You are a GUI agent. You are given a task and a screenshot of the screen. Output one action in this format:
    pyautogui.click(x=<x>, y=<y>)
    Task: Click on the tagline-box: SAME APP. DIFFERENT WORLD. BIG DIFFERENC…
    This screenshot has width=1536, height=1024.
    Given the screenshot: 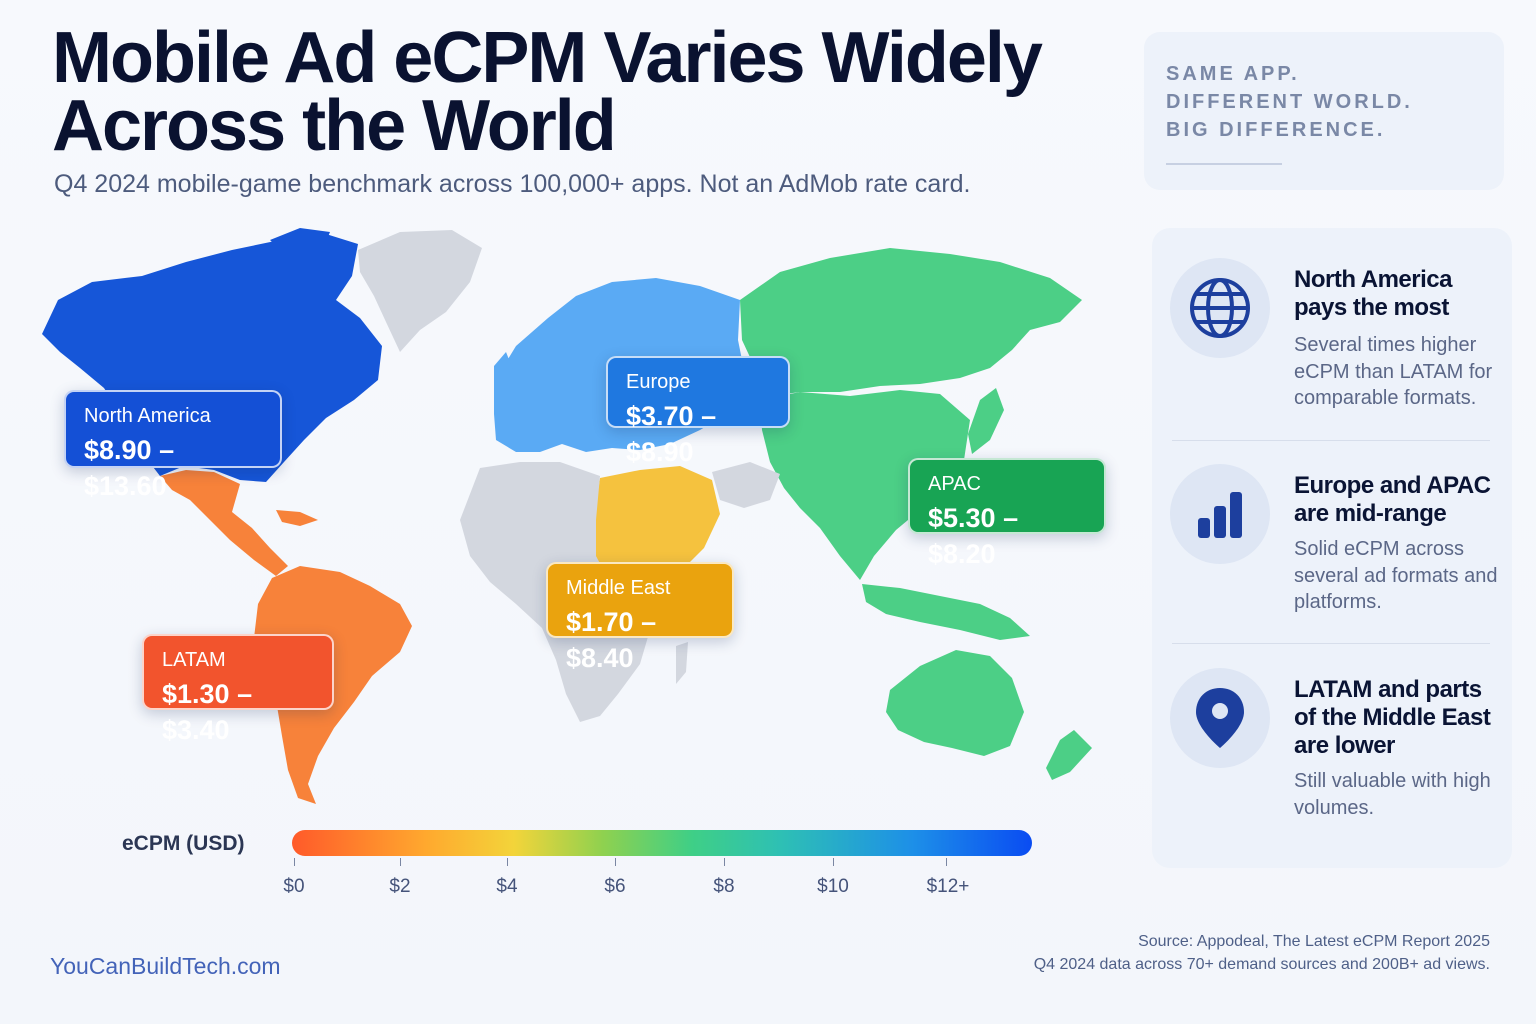 What is the action you would take?
    pyautogui.click(x=1324, y=111)
    